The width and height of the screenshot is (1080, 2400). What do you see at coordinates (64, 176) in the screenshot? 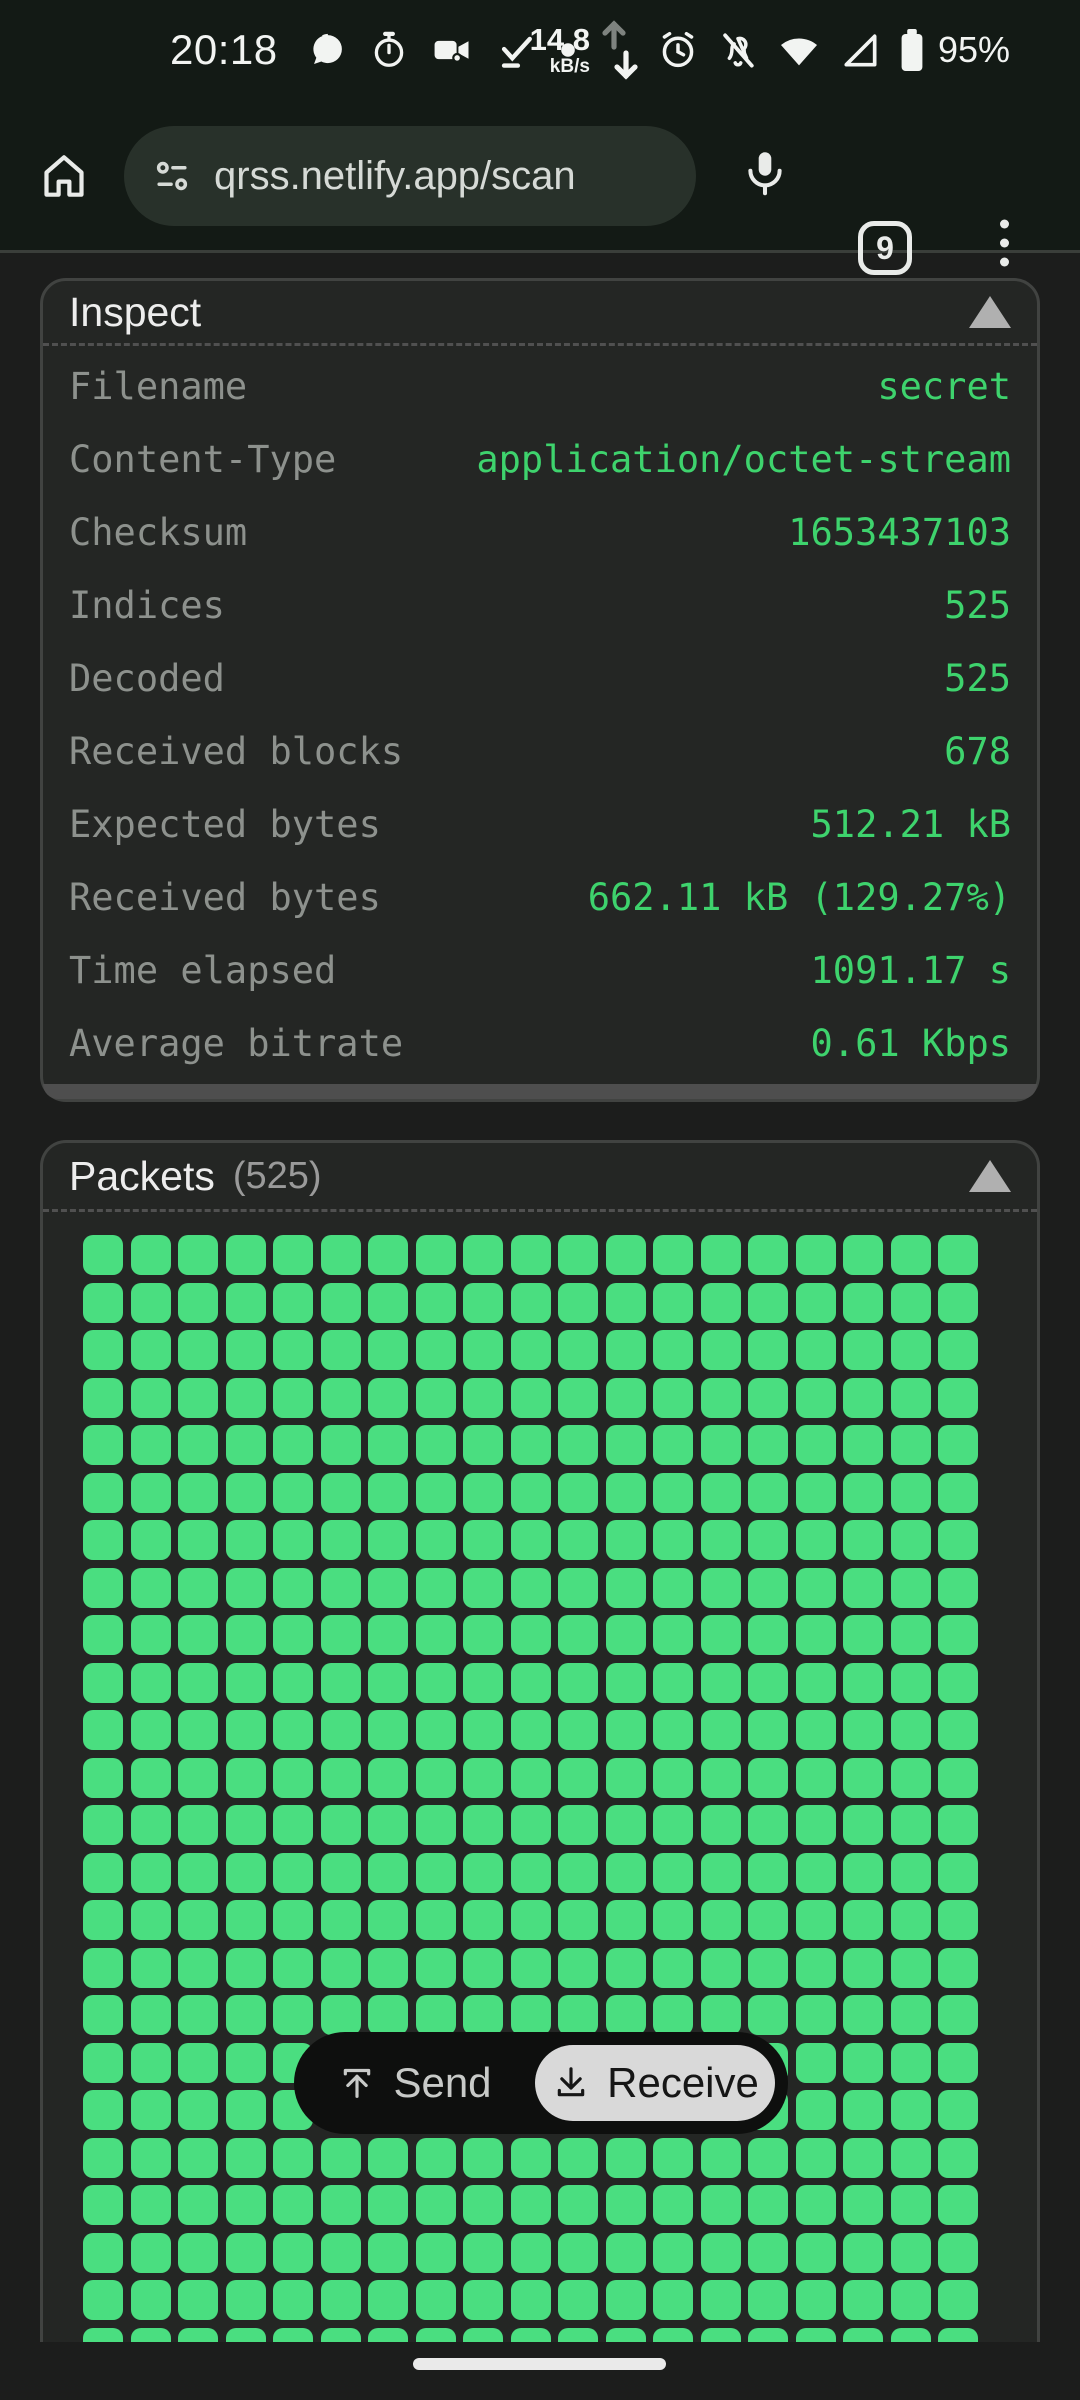
I see `home-button` at bounding box center [64, 176].